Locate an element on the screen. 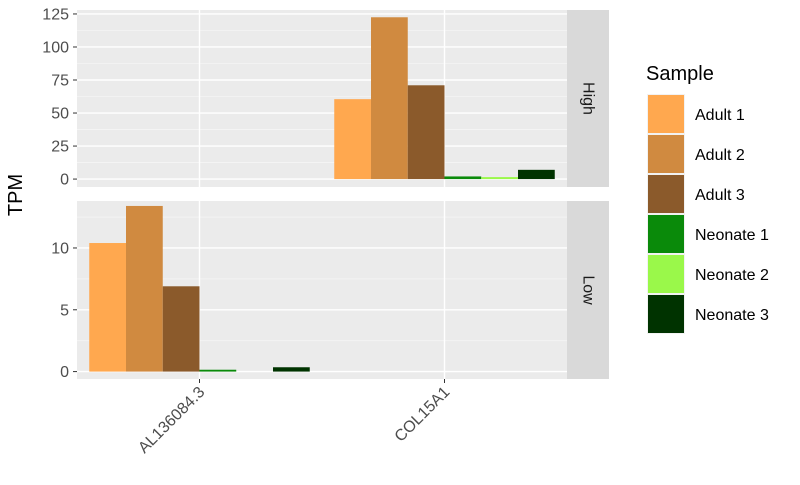 The image size is (800, 485). y-tick-label: 75 is located at coordinates (60, 81).